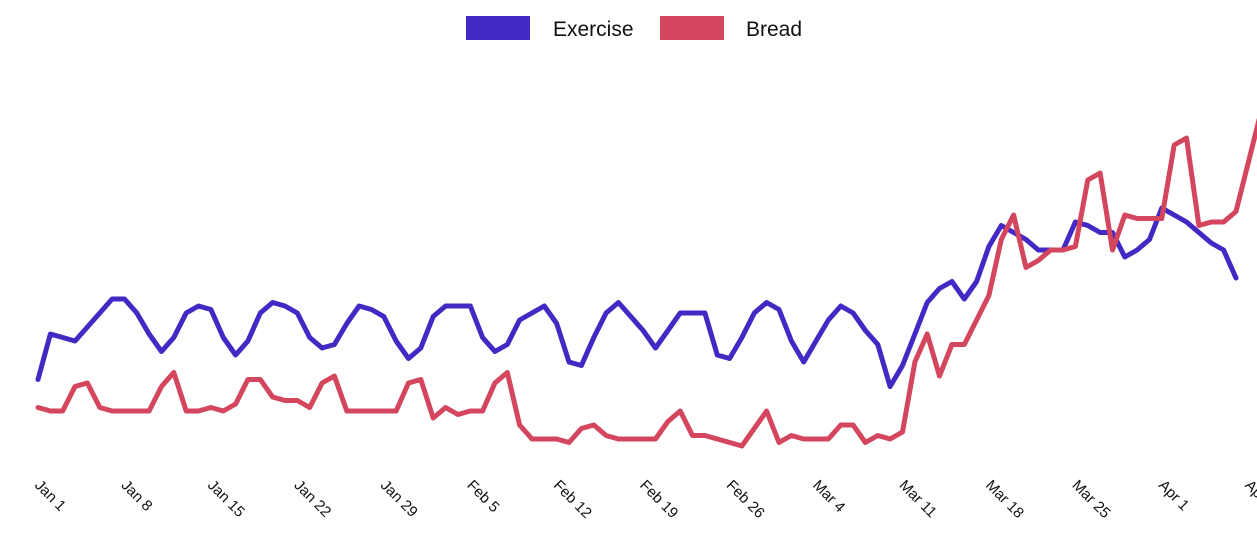 The height and width of the screenshot is (533, 1257). I want to click on x-tick-label: Jan 29, so click(399, 499).